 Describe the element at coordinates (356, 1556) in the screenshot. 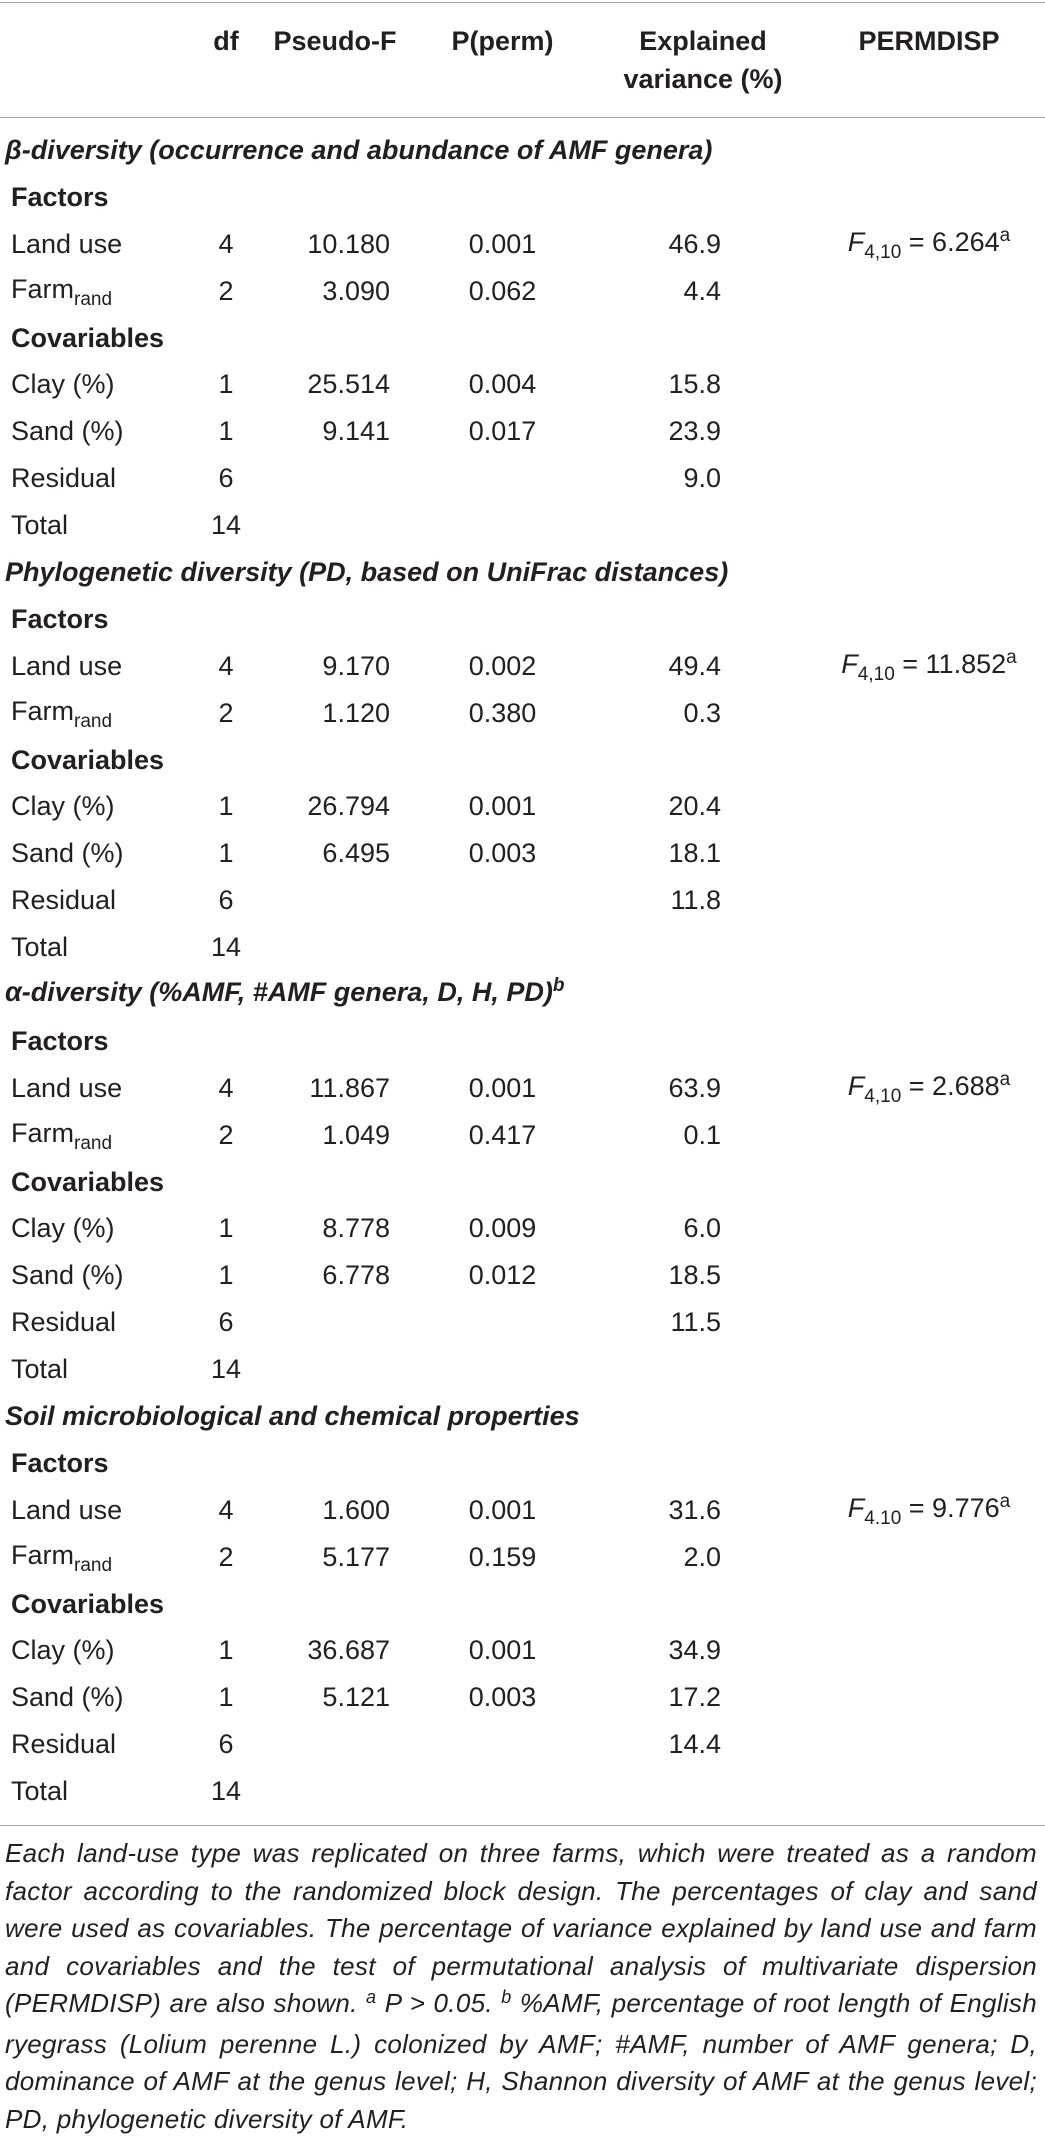

I see `pseudo-f-cell: 5.177` at that location.